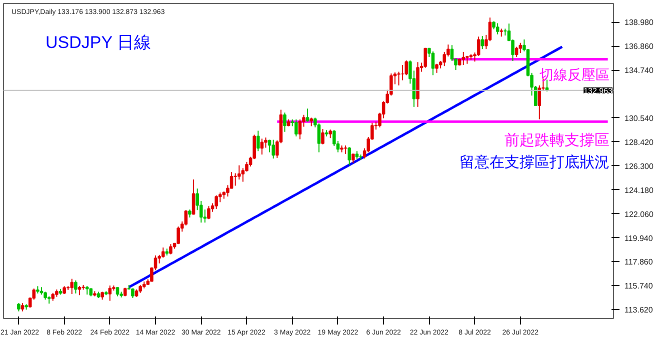 The image size is (656, 339). What do you see at coordinates (98, 42) in the screenshot?
I see `text: USDJPY 日線` at bounding box center [98, 42].